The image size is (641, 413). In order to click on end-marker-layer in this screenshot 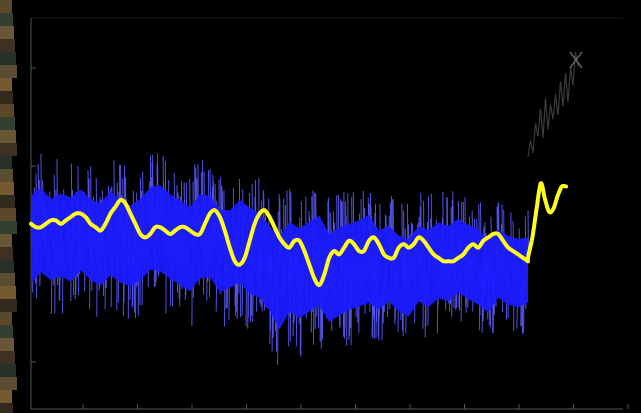, I will do `click(576, 60)`.